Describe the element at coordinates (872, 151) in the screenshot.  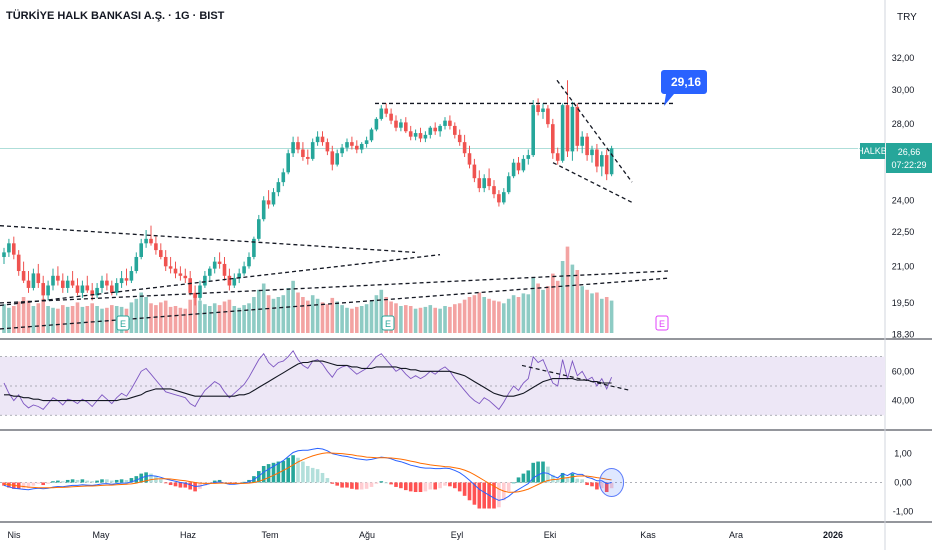
I see `symbol-tag: HALKB` at that location.